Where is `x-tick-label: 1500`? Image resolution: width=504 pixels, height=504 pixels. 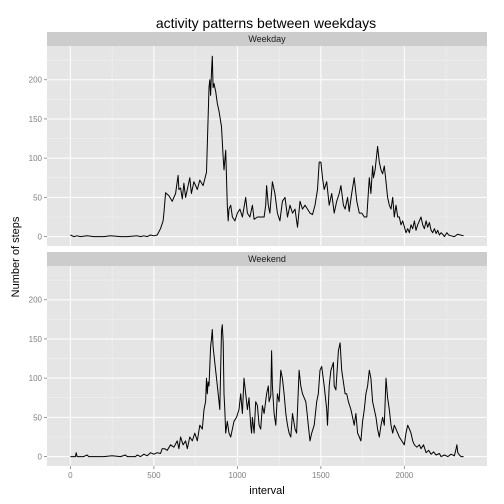 x-tick-label: 1500 is located at coordinates (321, 475).